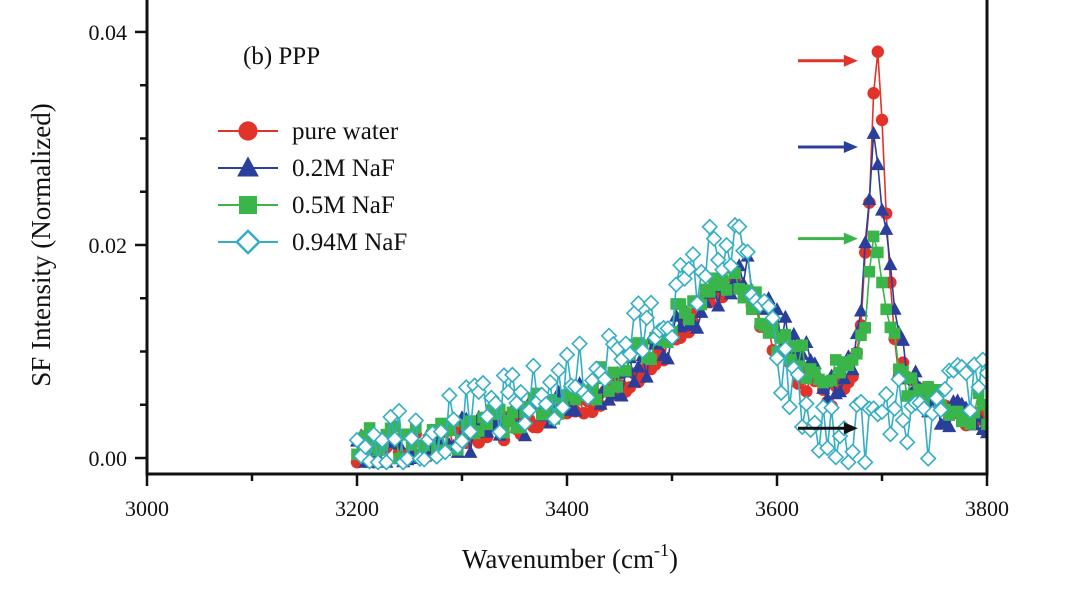 The width and height of the screenshot is (1080, 596). I want to click on x-tick-label: 3000, so click(147, 508).